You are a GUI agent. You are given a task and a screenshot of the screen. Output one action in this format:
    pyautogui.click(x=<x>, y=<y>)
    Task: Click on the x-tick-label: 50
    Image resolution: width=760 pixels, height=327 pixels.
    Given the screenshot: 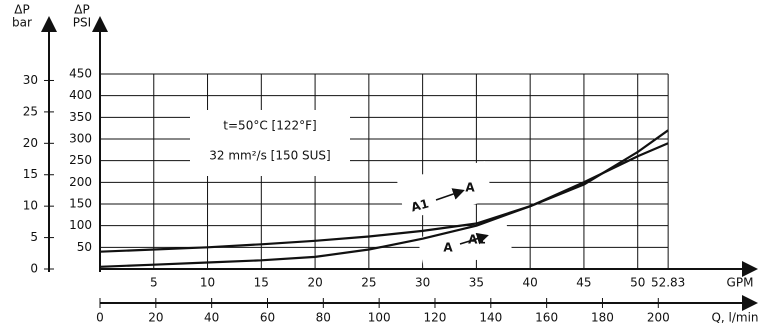 What is the action you would take?
    pyautogui.click(x=637, y=283)
    